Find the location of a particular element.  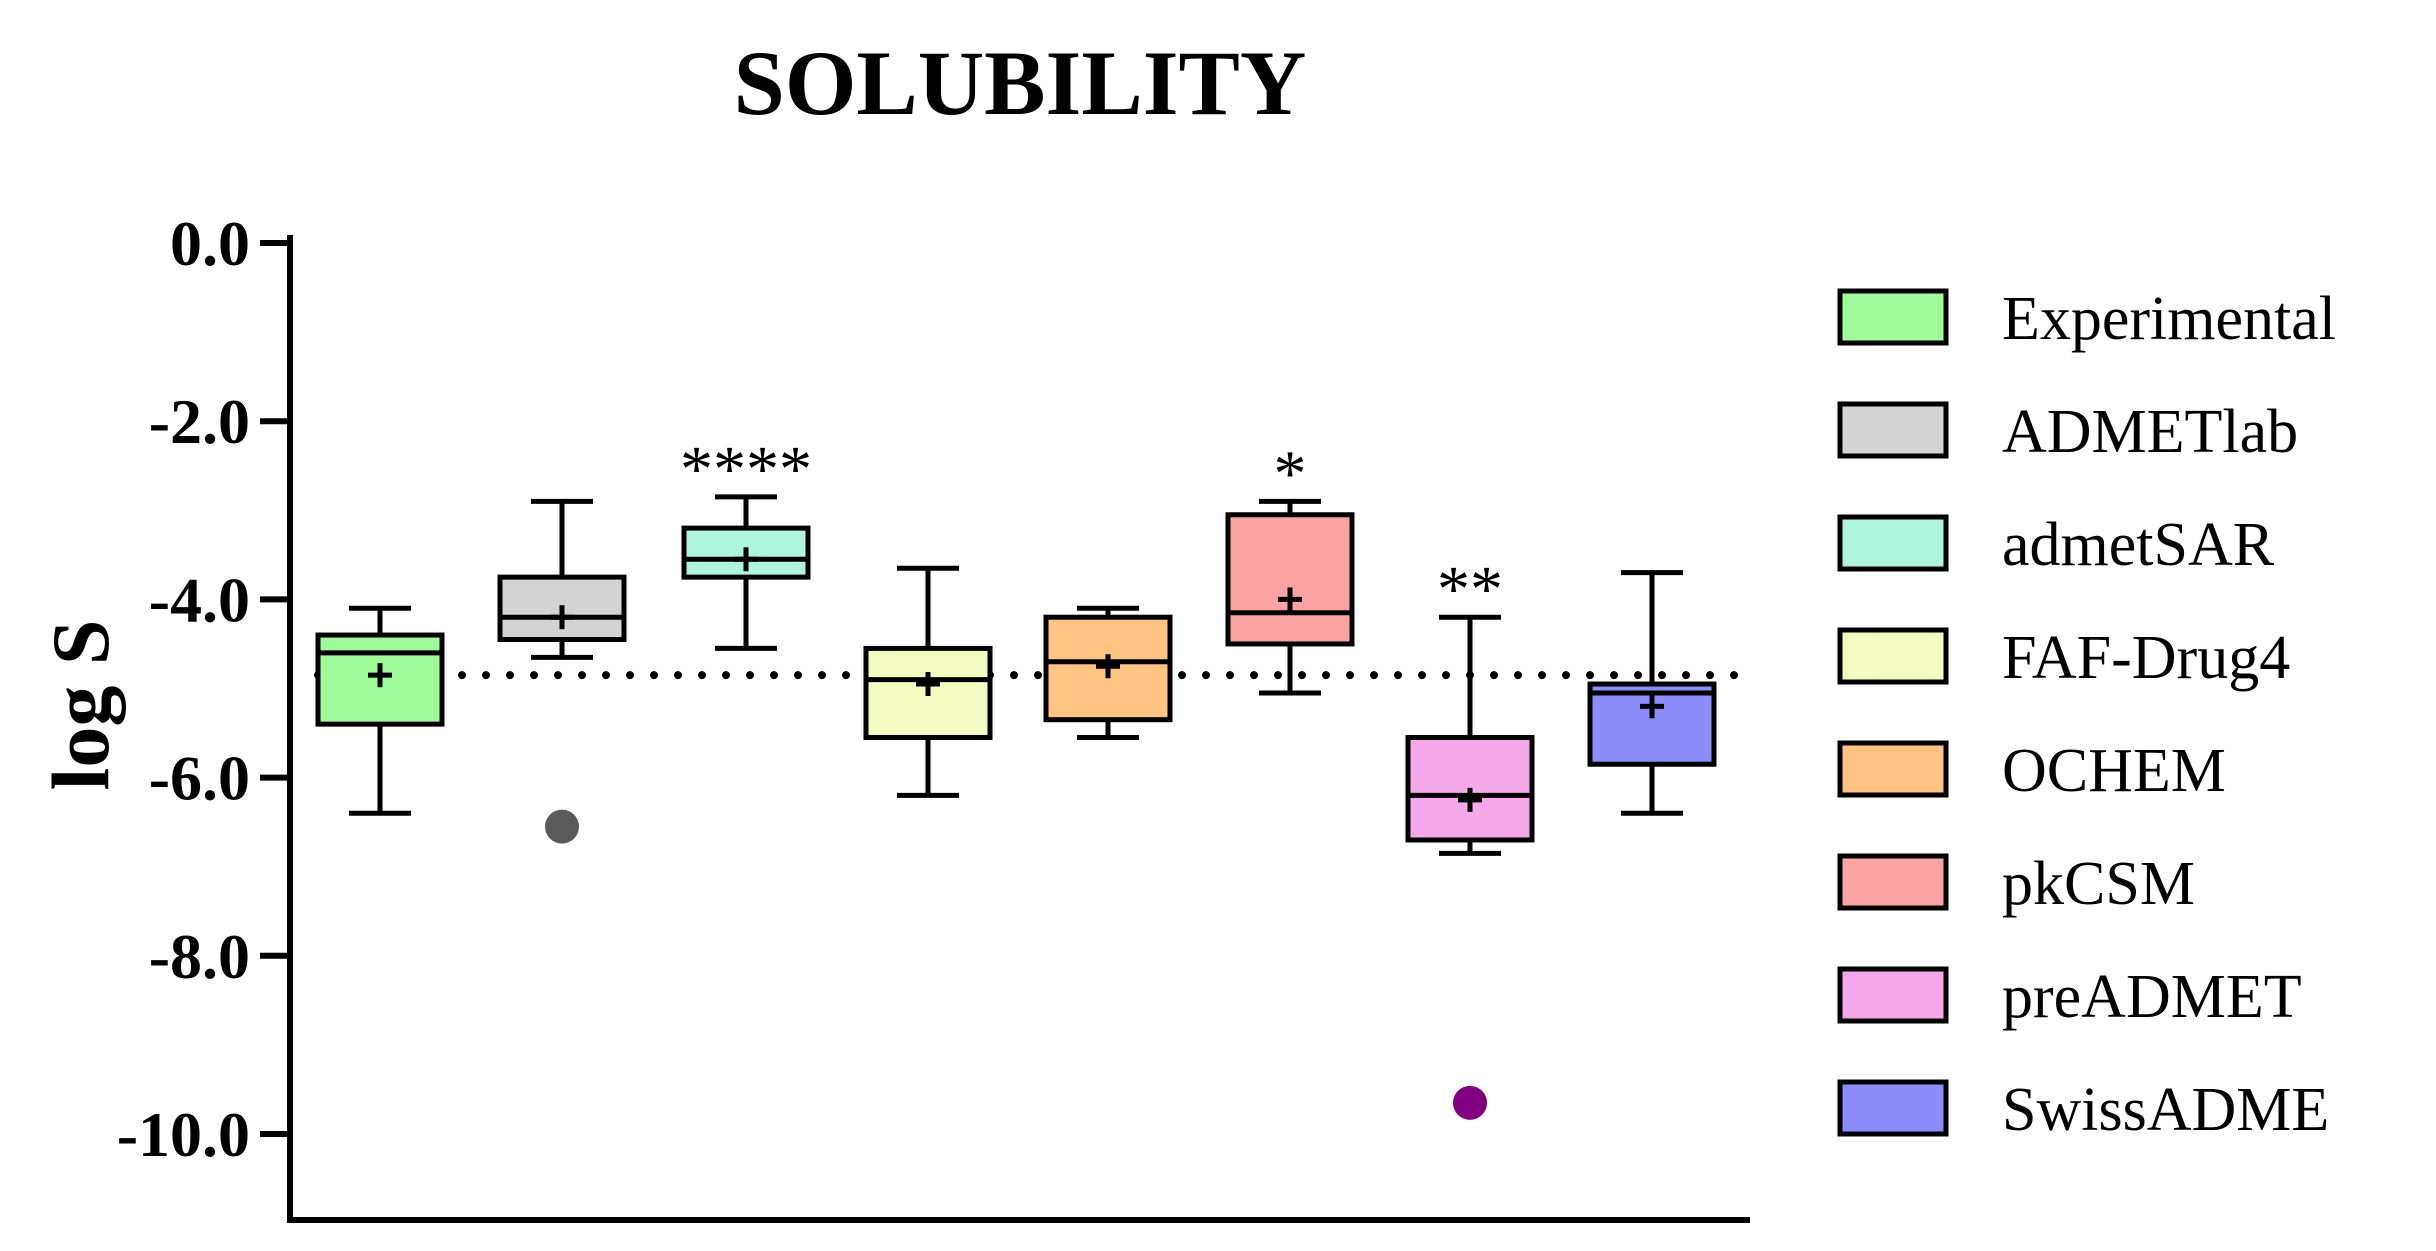

box-faf-drug4 is located at coordinates (928, 681).